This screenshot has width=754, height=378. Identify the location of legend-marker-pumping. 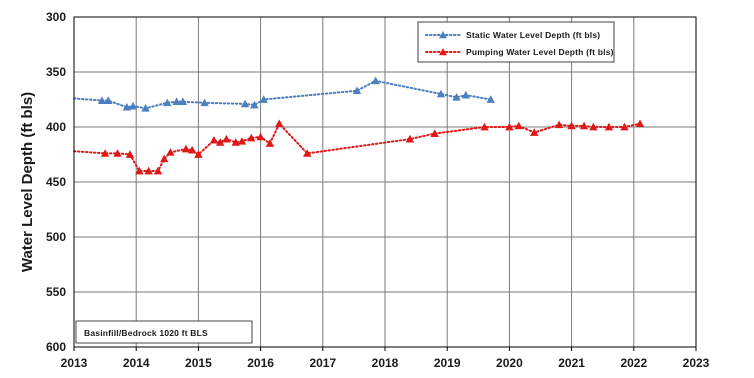
(443, 52).